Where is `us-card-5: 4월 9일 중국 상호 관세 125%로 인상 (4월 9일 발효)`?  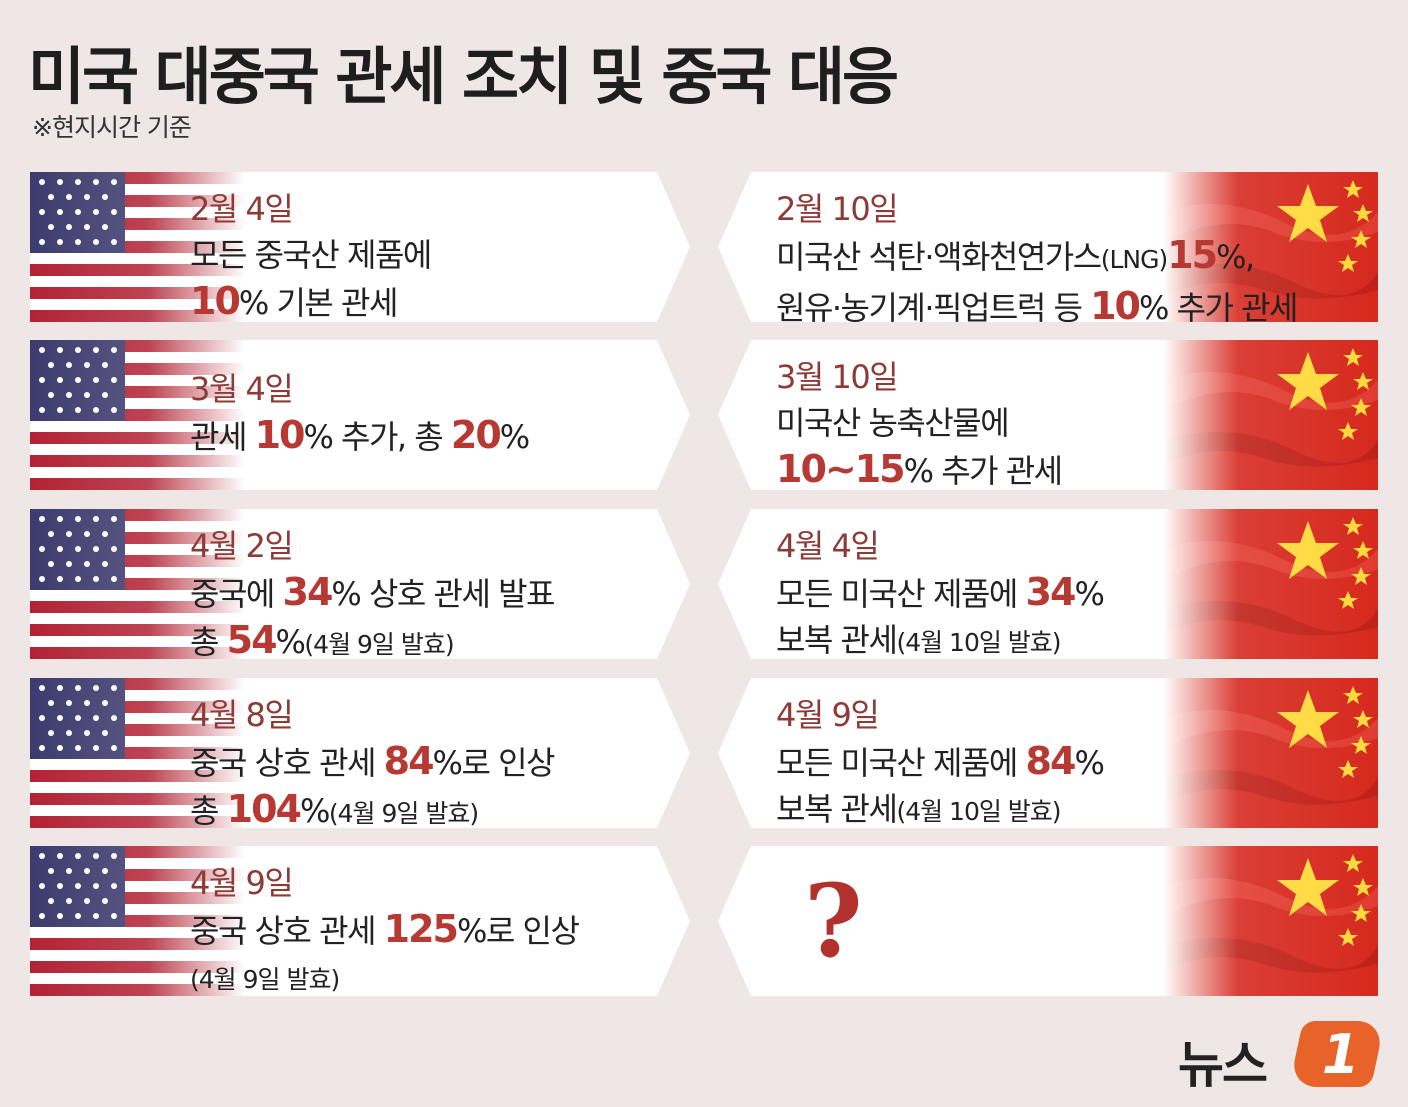 us-card-5: 4월 9일 중국 상호 관세 125%로 인상 (4월 9일 발효) is located at coordinates (360, 921).